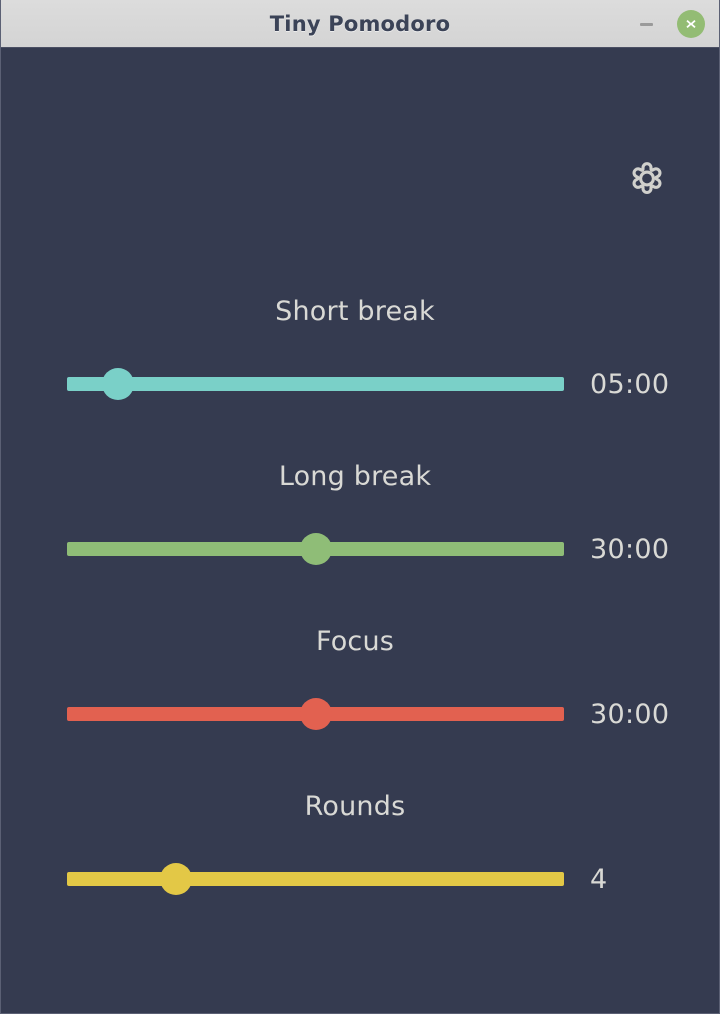 The image size is (720, 1014). I want to click on settings-button, so click(647, 178).